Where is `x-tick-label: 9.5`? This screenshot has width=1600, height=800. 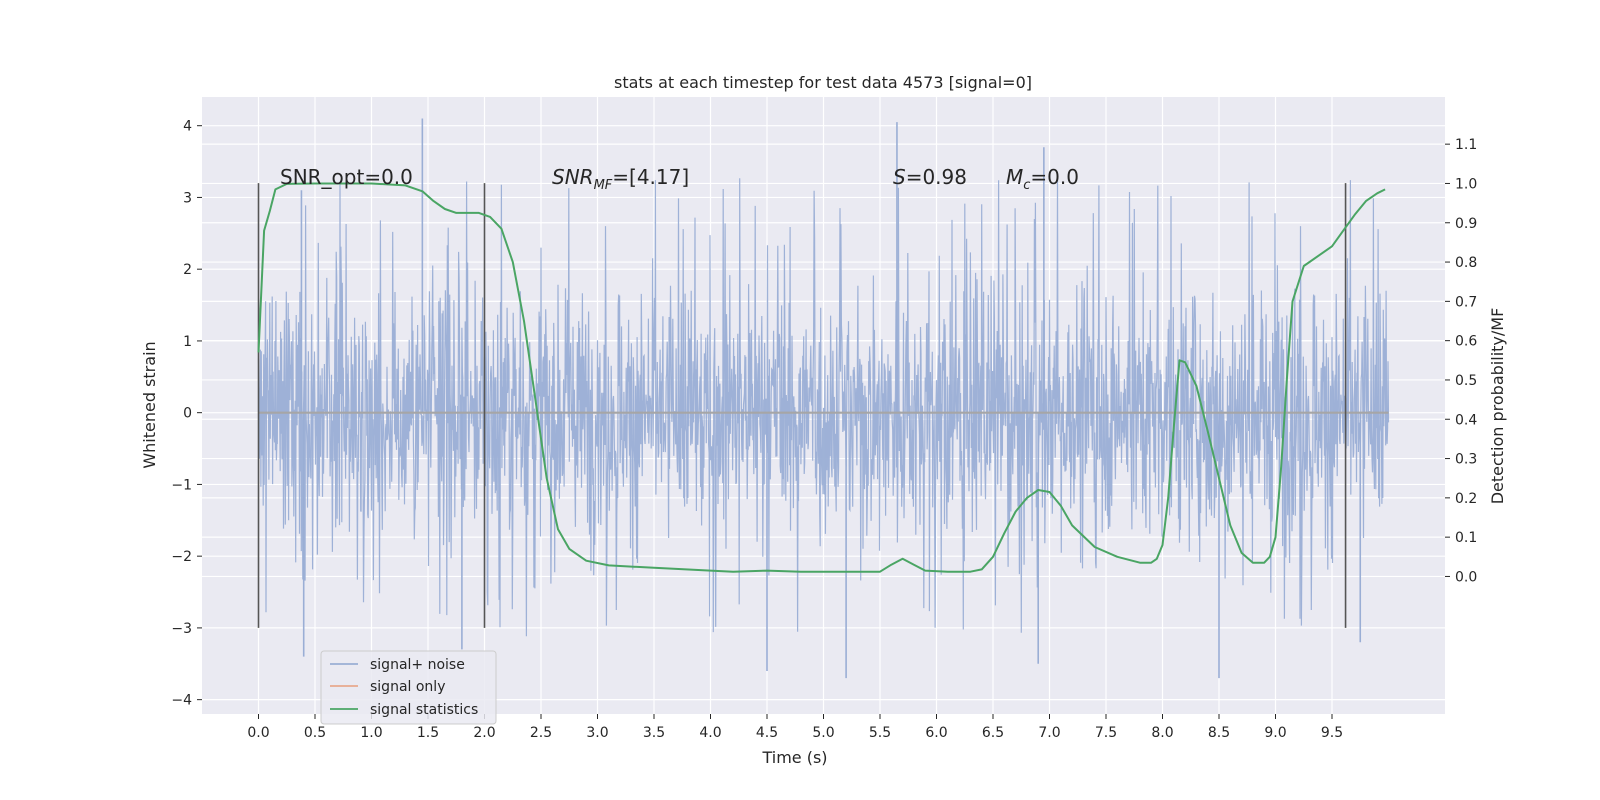
x-tick-label: 9.5 is located at coordinates (1332, 733).